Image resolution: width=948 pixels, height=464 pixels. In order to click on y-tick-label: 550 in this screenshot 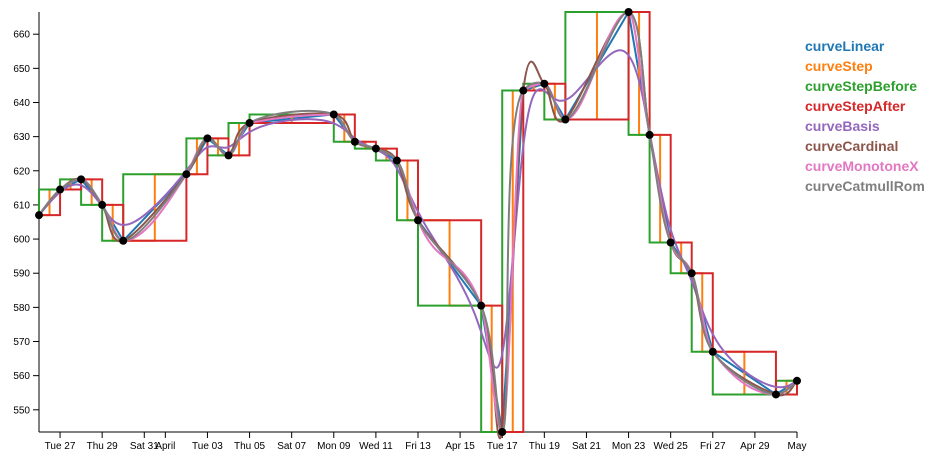, I will do `click(21, 410)`.